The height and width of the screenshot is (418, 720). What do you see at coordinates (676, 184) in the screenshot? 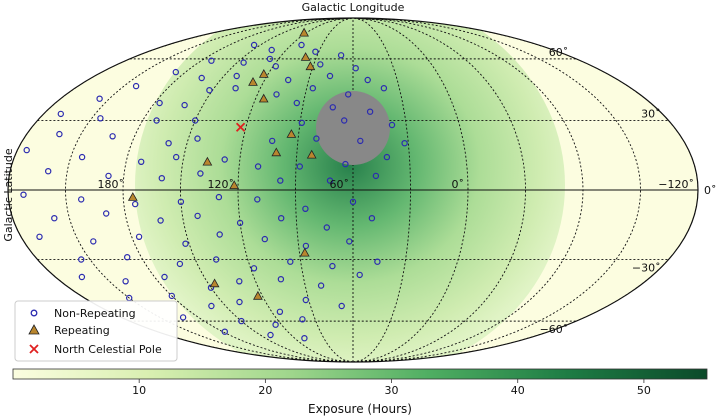
I see `longitude-tick-label: −120˚` at bounding box center [676, 184].